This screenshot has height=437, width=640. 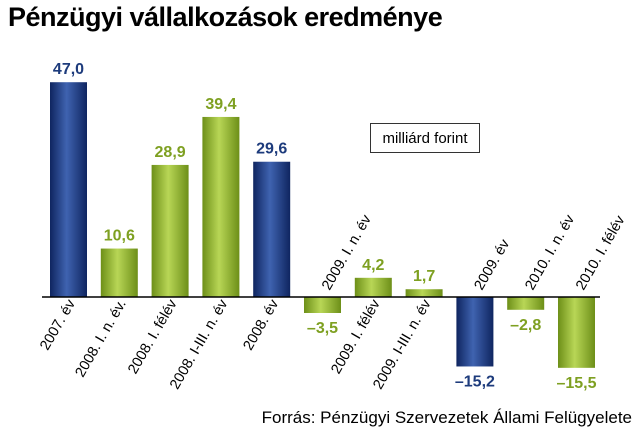 I want to click on category-label-10: 2010. I. félév, so click(x=601, y=252).